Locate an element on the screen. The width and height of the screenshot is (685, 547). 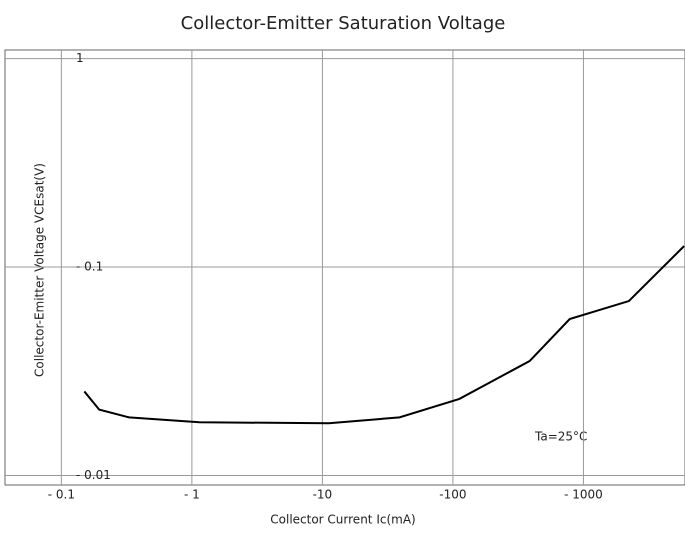
x-tick-label: -100 is located at coordinates (452, 495).